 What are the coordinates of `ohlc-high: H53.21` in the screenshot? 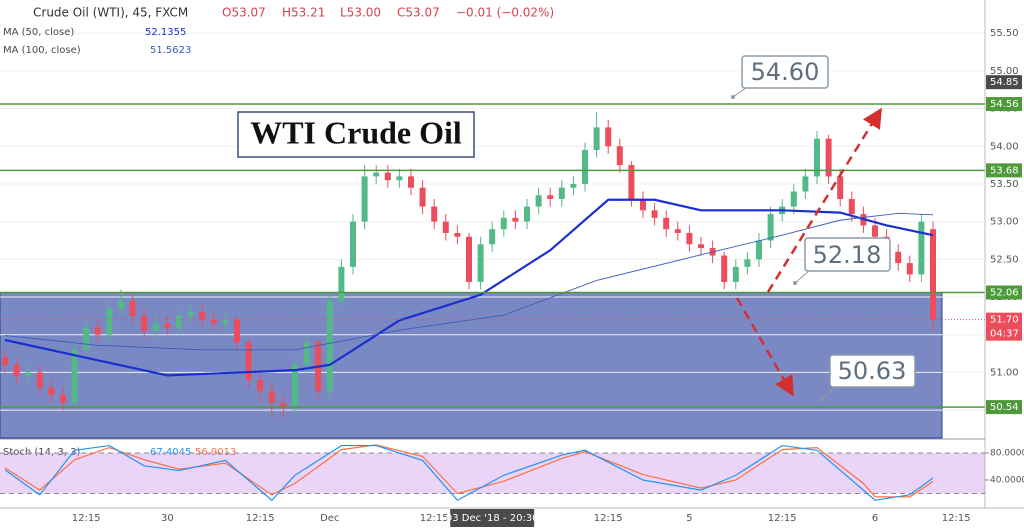 It's located at (303, 13).